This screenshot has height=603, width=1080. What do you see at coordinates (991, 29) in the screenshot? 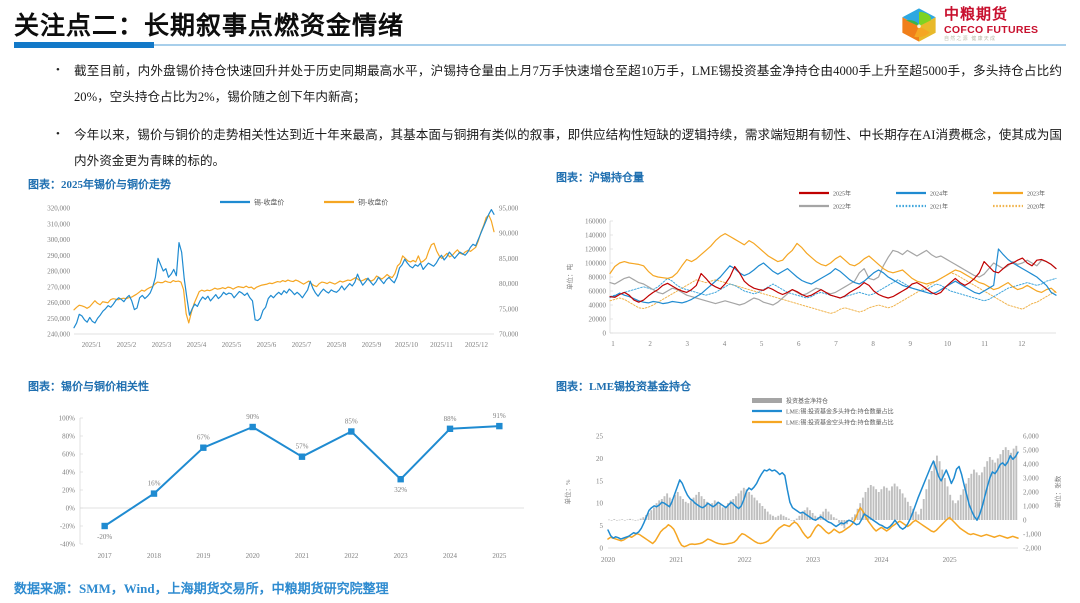
I see `logo-name-en: COFCO FUTURES` at bounding box center [991, 29].